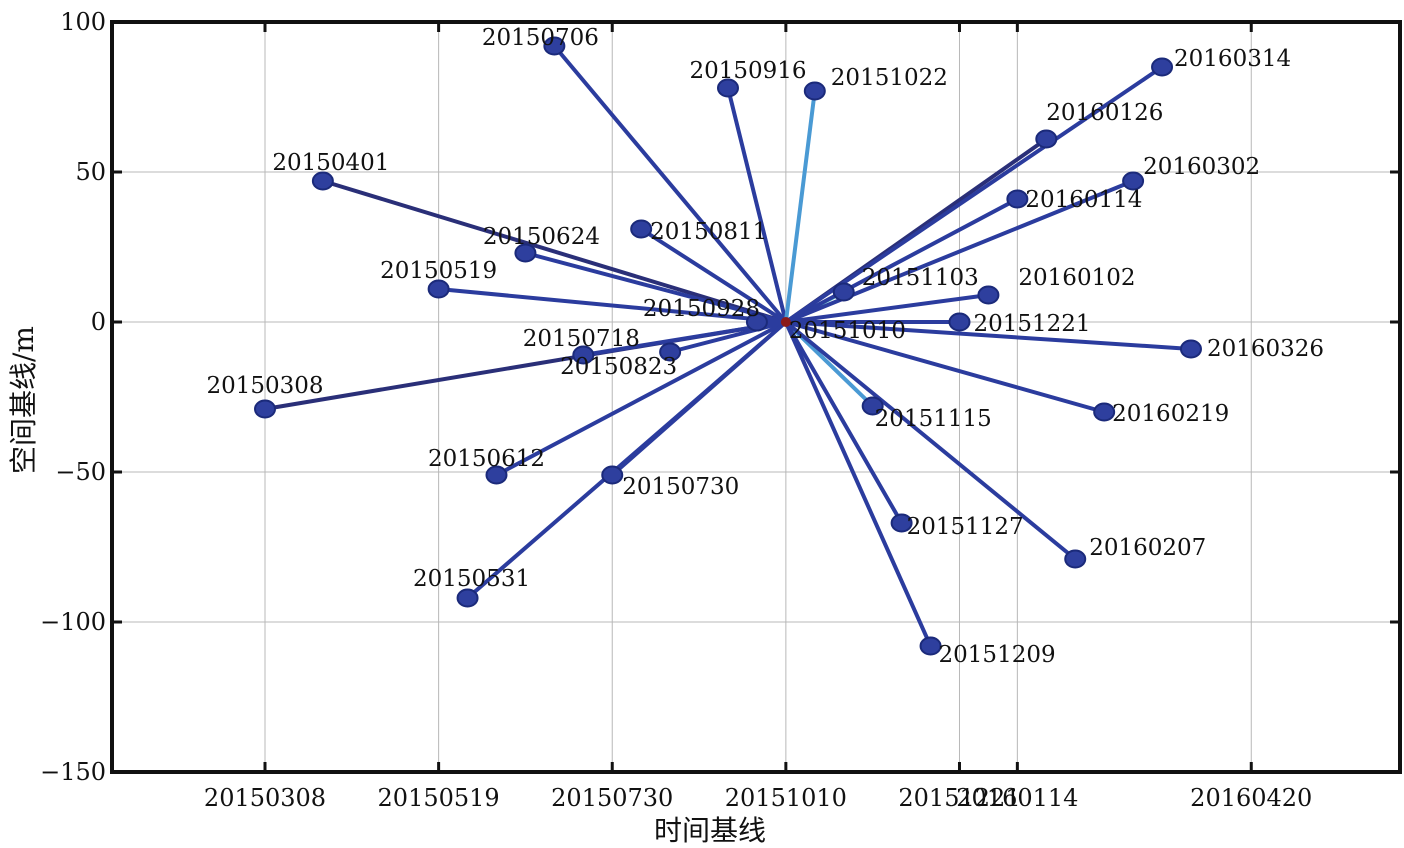  Describe the element at coordinates (1232, 59) in the screenshot. I see `point-label: 20160314` at that location.